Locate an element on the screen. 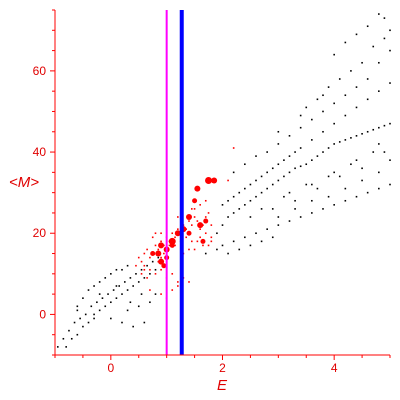  y-tick-label: 0 is located at coordinates (42, 314).